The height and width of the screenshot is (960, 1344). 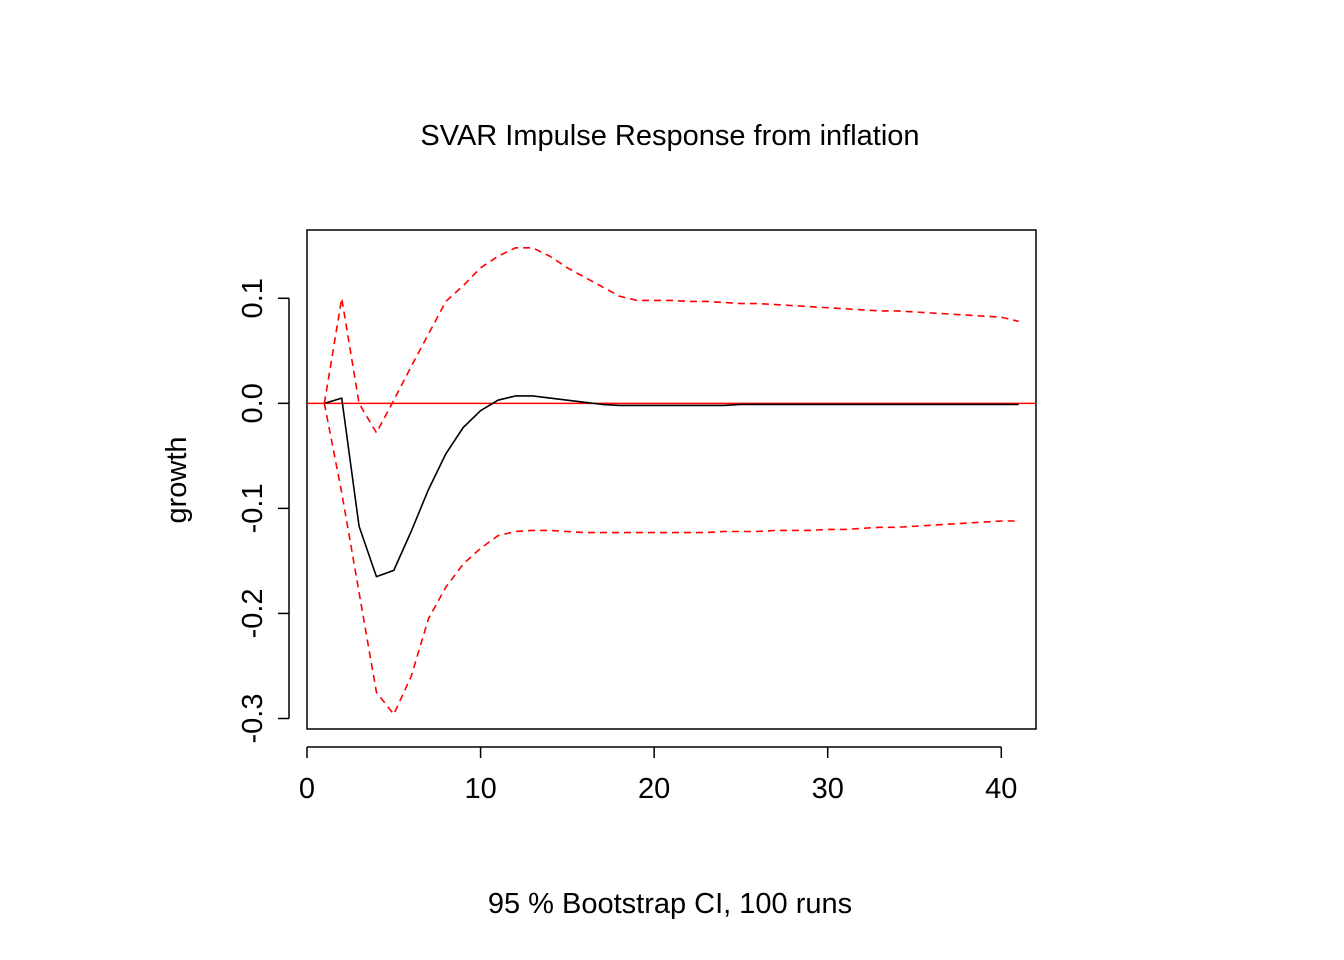 What do you see at coordinates (670, 904) in the screenshot?
I see `x-axis-label: 95 % Bootstrap CI, 100 runs` at bounding box center [670, 904].